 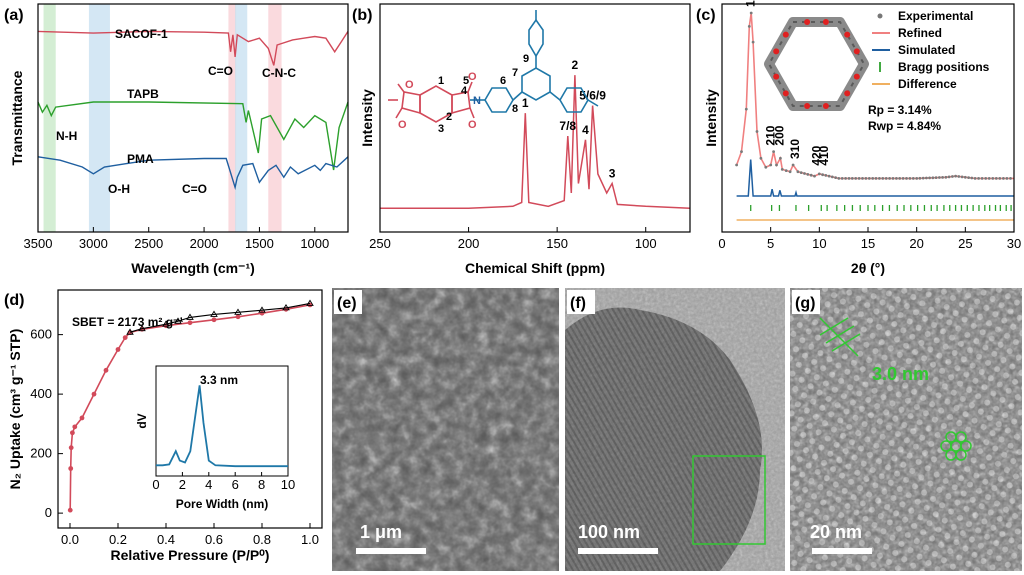 I want to click on inset-xlabel: Pore Width (nm), so click(x=222, y=504).